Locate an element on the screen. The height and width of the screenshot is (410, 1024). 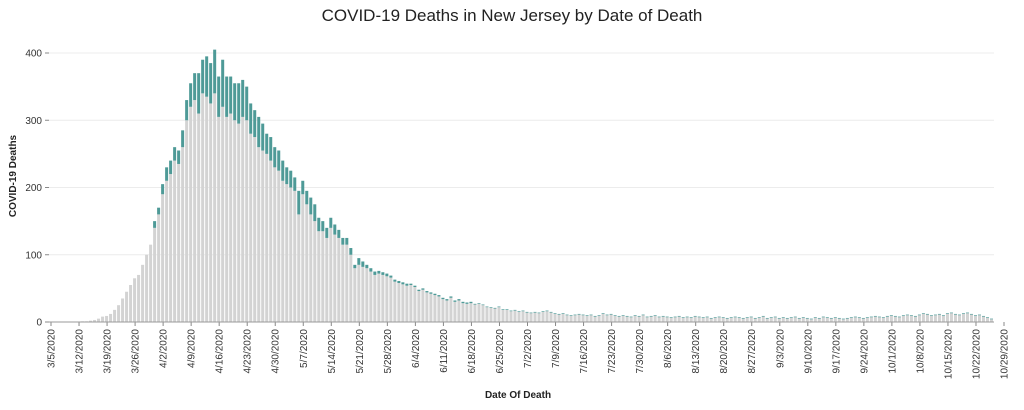
y-tick-label: 300 is located at coordinates (33, 121).